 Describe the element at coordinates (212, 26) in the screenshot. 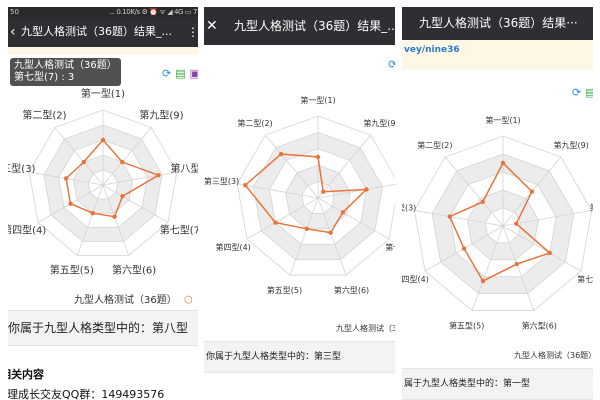

I see `close-icon: ✕` at that location.